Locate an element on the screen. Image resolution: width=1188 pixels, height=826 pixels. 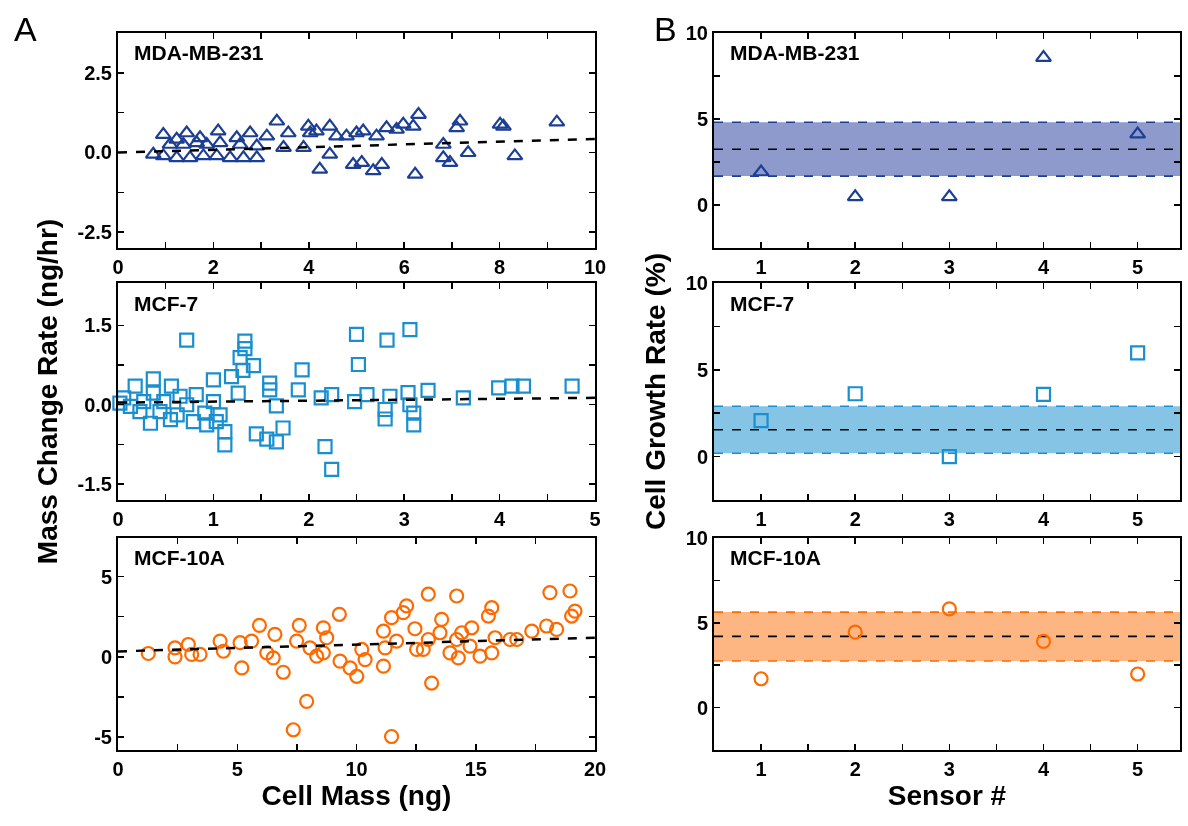
chart-title: MCF-10A is located at coordinates (180, 557).